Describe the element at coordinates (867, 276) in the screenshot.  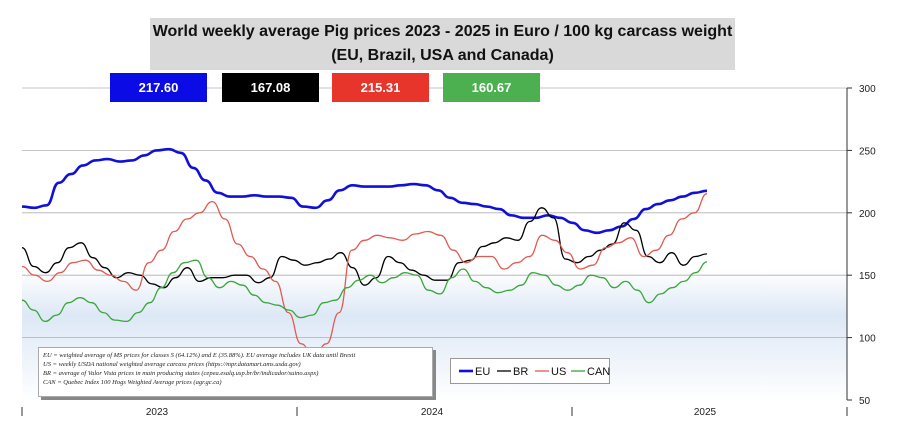
I see `y-tick-label: 150` at that location.